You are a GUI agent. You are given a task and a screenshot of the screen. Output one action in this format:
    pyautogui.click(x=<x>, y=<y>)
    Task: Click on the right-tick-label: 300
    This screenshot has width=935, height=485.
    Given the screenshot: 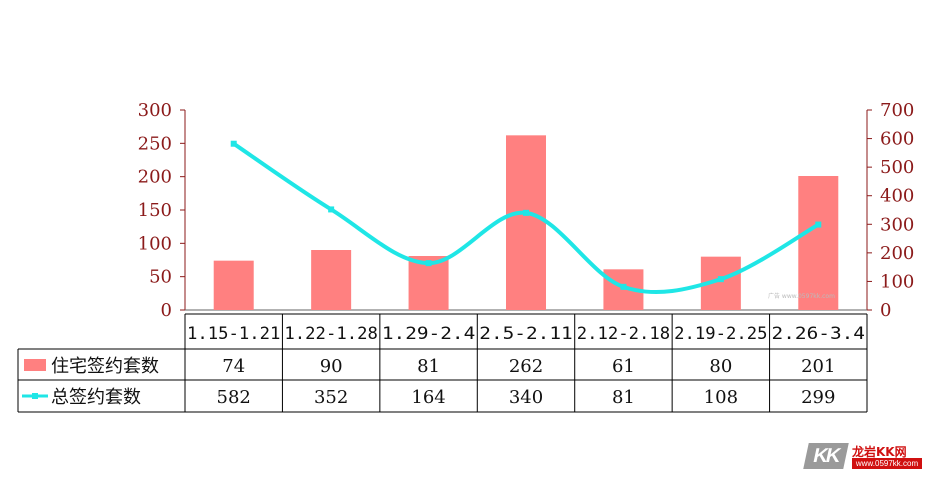 What is the action you would take?
    pyautogui.click(x=897, y=224)
    